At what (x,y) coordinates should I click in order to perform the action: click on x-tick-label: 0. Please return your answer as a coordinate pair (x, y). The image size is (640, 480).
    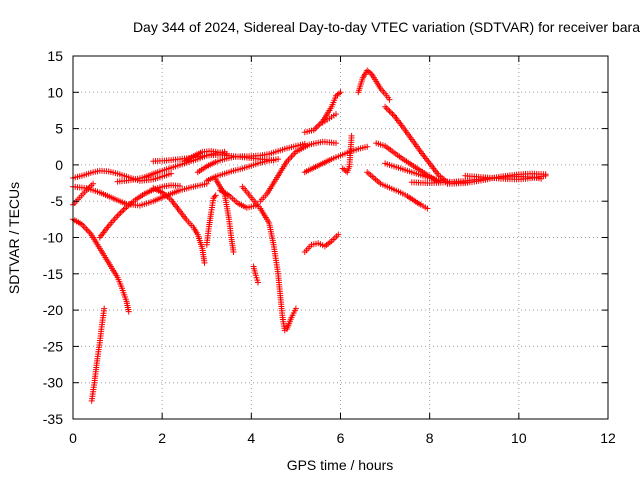
    Looking at the image, I should click on (73, 438).